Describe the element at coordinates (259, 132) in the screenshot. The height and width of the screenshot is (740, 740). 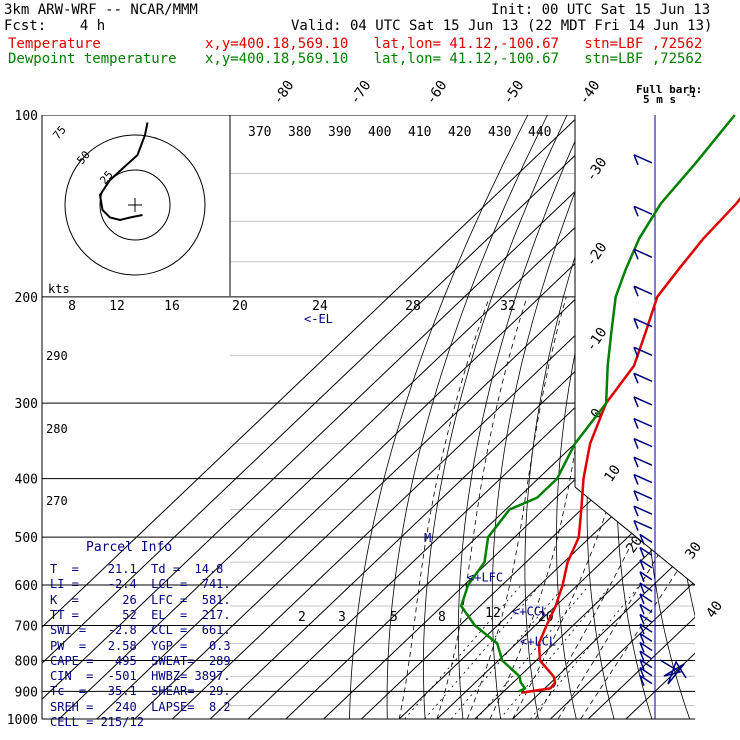
I see `theta-e-label: 370` at that location.